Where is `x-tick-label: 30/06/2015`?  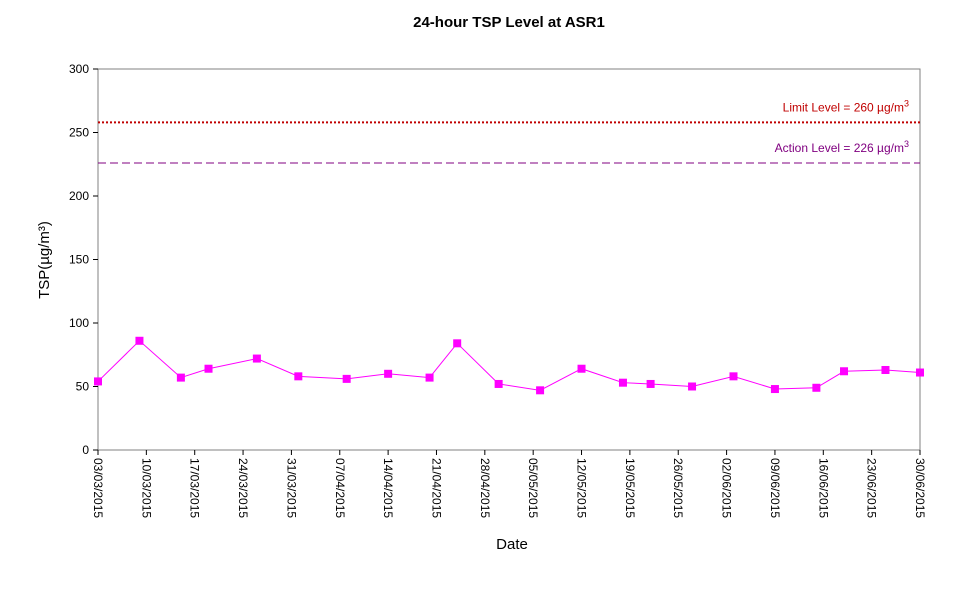 x-tick-label: 30/06/2015 is located at coordinates (920, 488).